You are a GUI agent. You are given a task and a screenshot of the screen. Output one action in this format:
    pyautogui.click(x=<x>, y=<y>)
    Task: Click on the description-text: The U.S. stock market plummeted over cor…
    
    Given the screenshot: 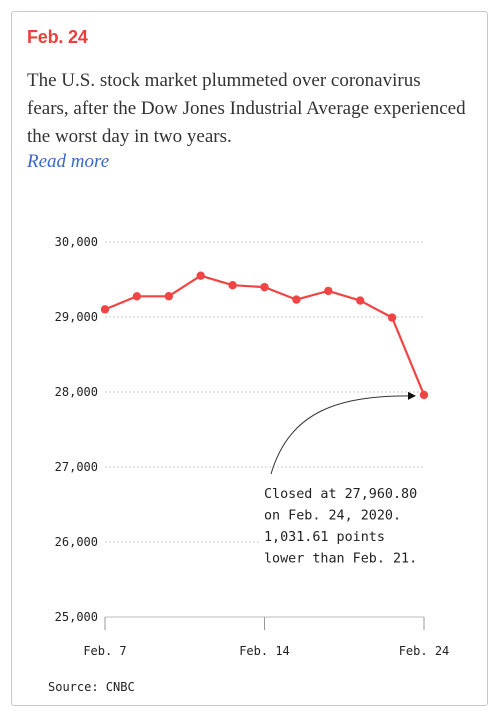 What is the action you would take?
    pyautogui.click(x=246, y=108)
    